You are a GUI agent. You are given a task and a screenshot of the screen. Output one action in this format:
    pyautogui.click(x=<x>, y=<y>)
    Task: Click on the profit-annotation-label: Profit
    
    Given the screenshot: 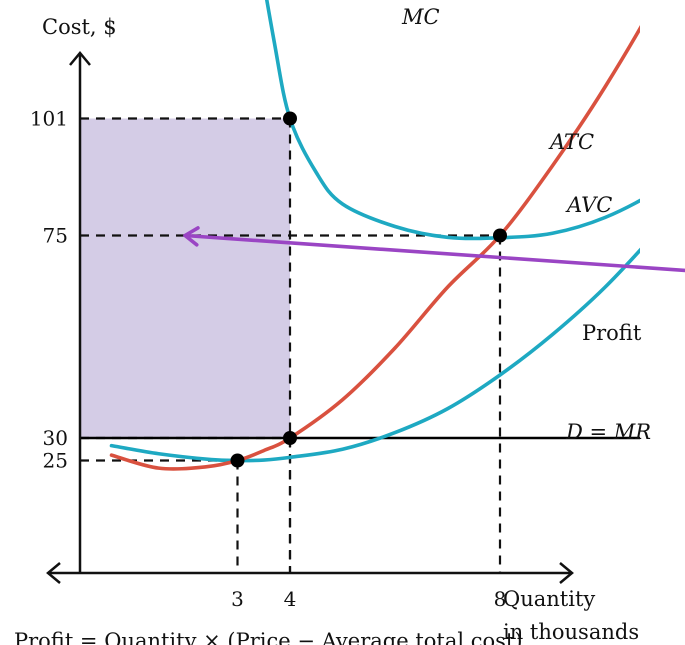 What is the action you would take?
    pyautogui.click(x=612, y=333)
    